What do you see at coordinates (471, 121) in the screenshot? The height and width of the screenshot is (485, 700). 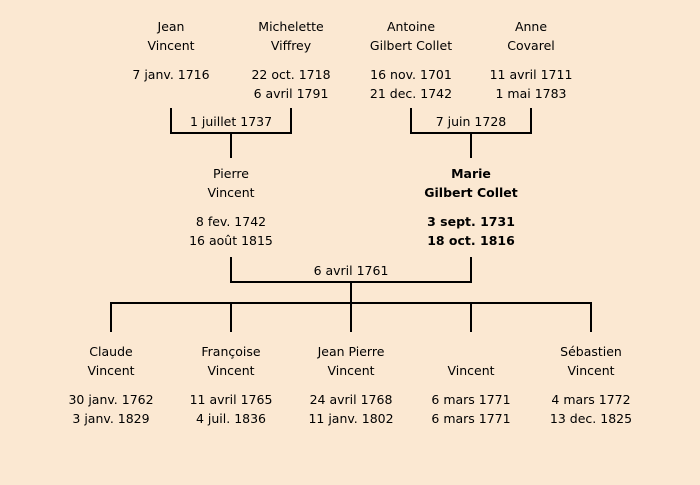 I see `marriage-date-label: 7 juin 1728` at bounding box center [471, 121].